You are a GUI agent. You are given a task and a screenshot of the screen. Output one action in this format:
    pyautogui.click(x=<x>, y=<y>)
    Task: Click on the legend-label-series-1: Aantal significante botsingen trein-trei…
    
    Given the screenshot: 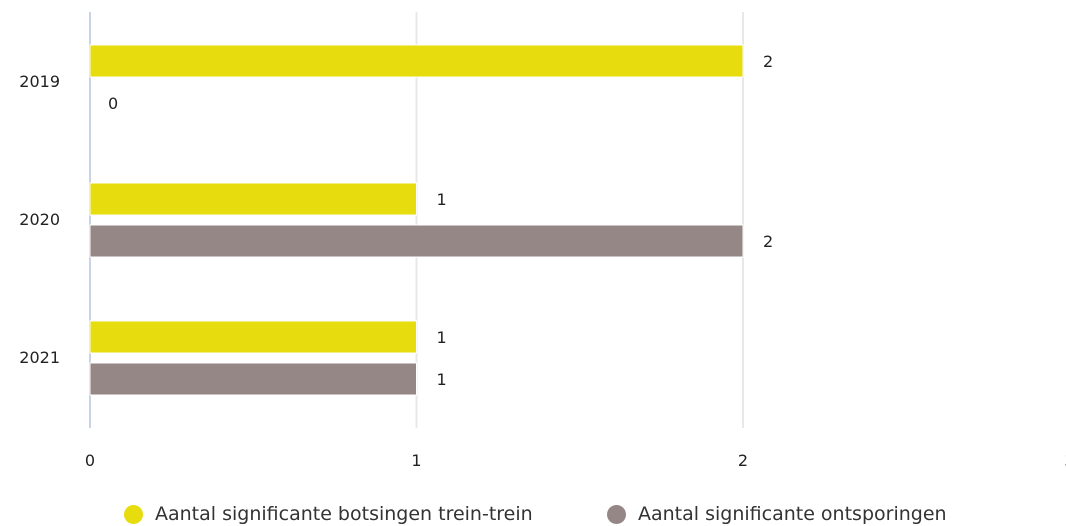 What is the action you would take?
    pyautogui.click(x=344, y=514)
    